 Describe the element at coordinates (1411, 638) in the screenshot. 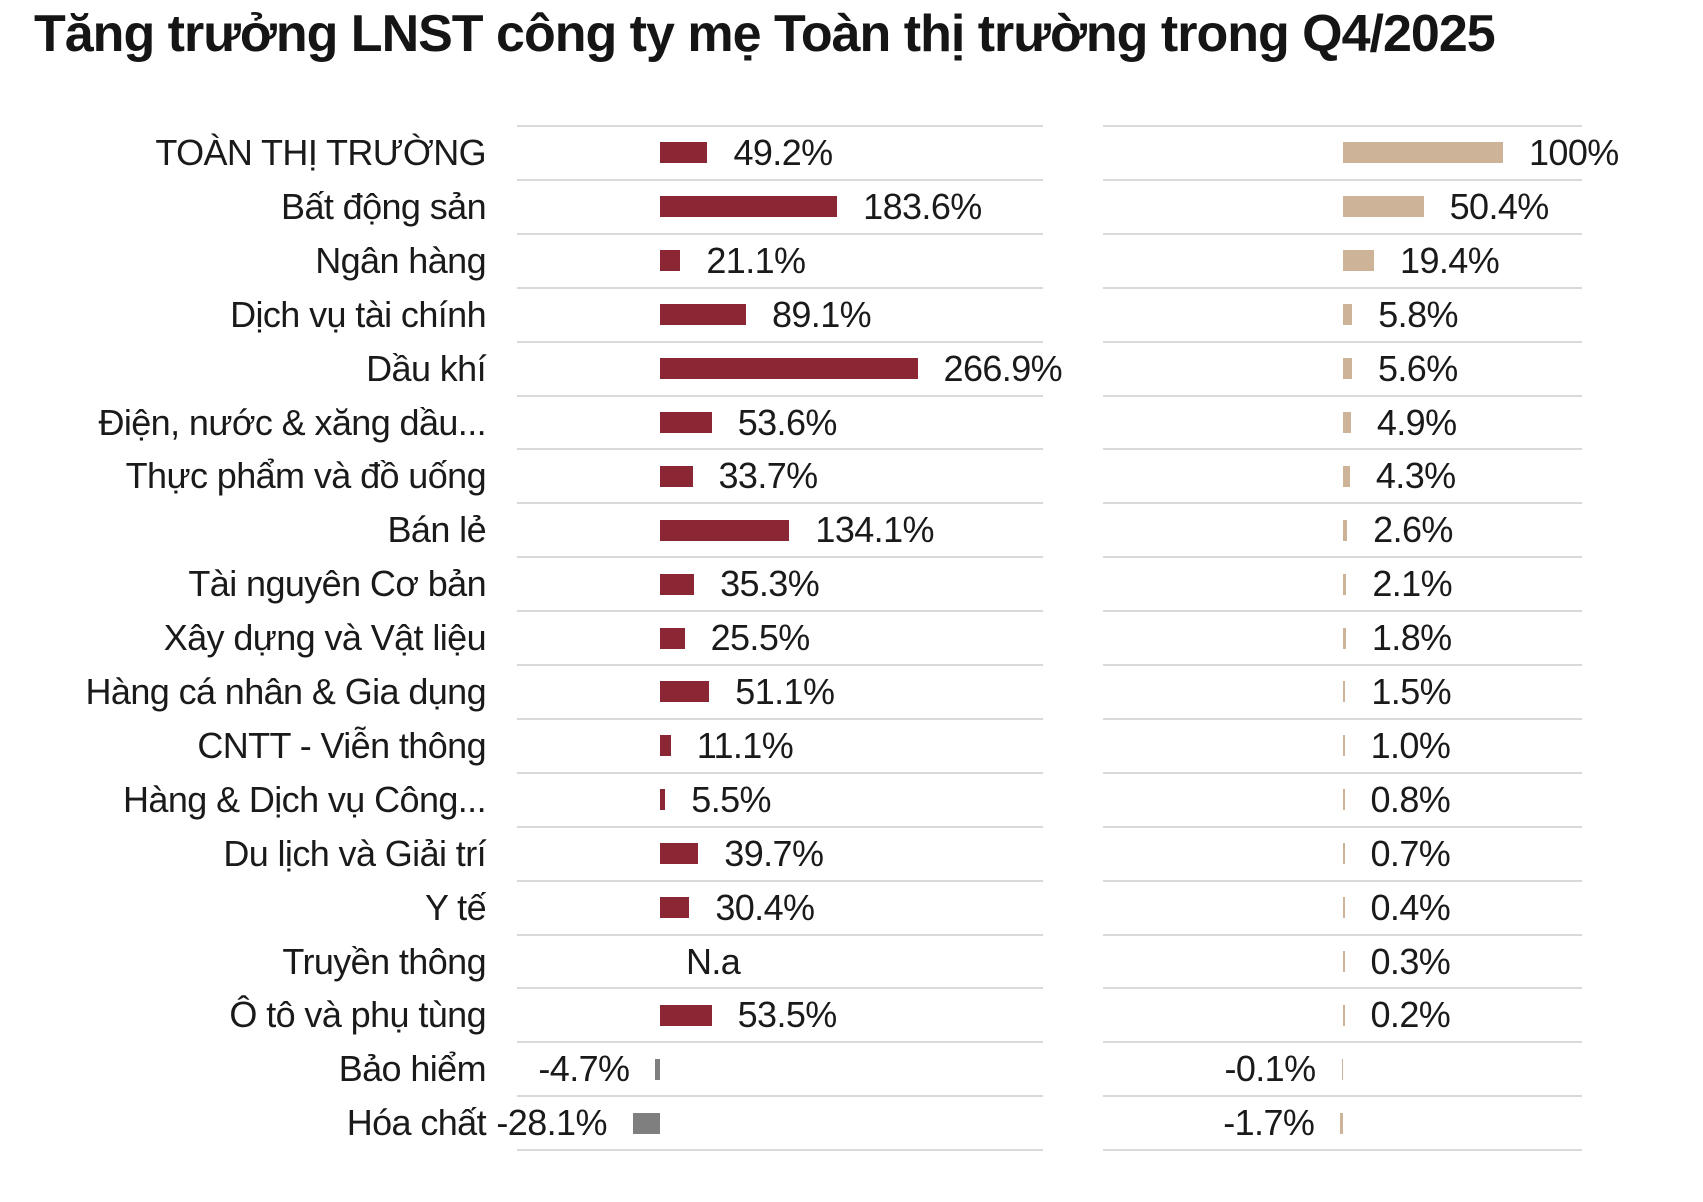

I see `proportion-value-label: 1.8%` at that location.